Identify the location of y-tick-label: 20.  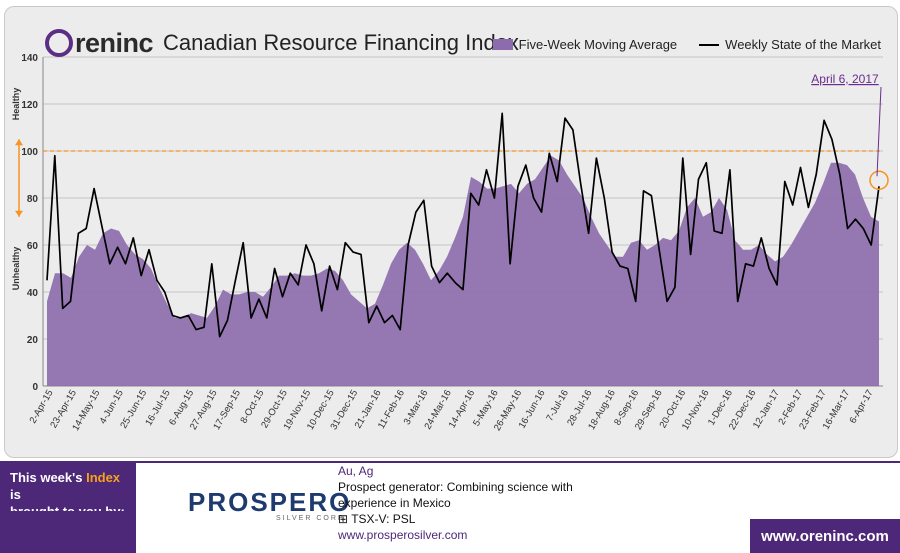
(33, 340).